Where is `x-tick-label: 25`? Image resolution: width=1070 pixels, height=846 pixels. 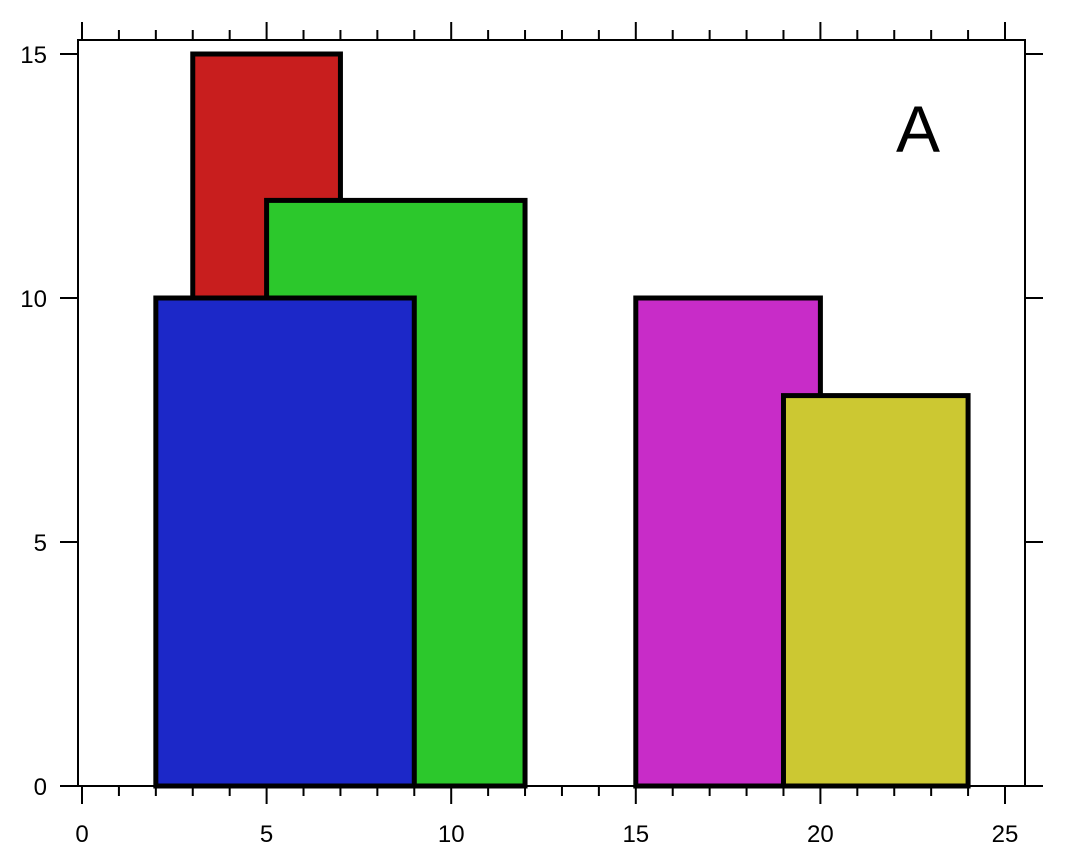
x-tick-label: 25 is located at coordinates (1005, 833).